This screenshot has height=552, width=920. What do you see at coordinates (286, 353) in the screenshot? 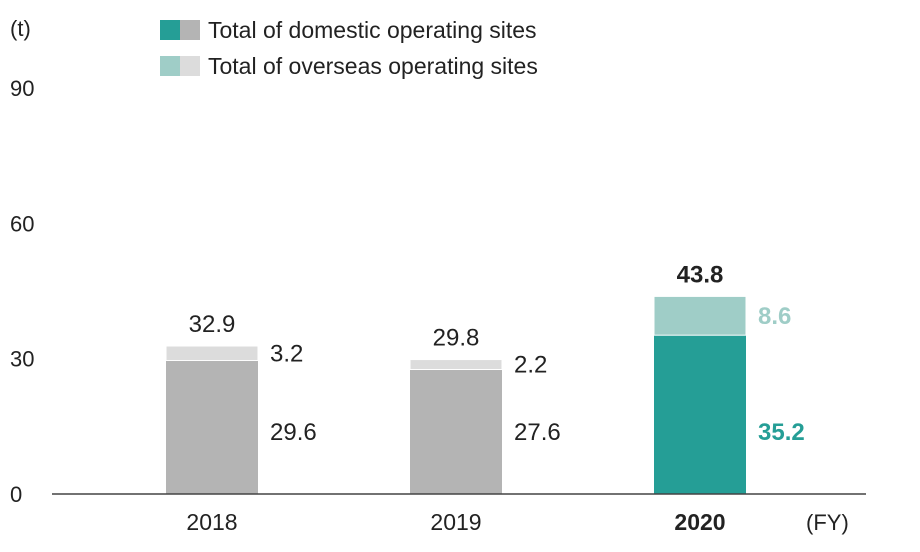
I see `overseas-value-label-2018: 3.2` at bounding box center [286, 353].